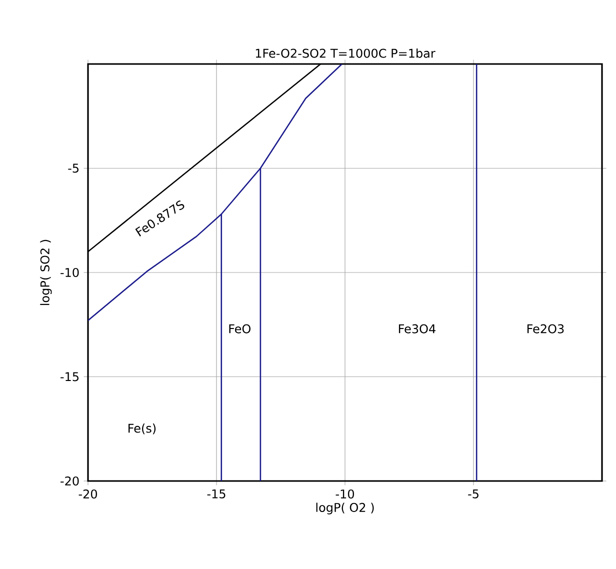 This screenshot has width=616, height=569. What do you see at coordinates (69, 481) in the screenshot?
I see `y-tick-label: -20` at bounding box center [69, 481].